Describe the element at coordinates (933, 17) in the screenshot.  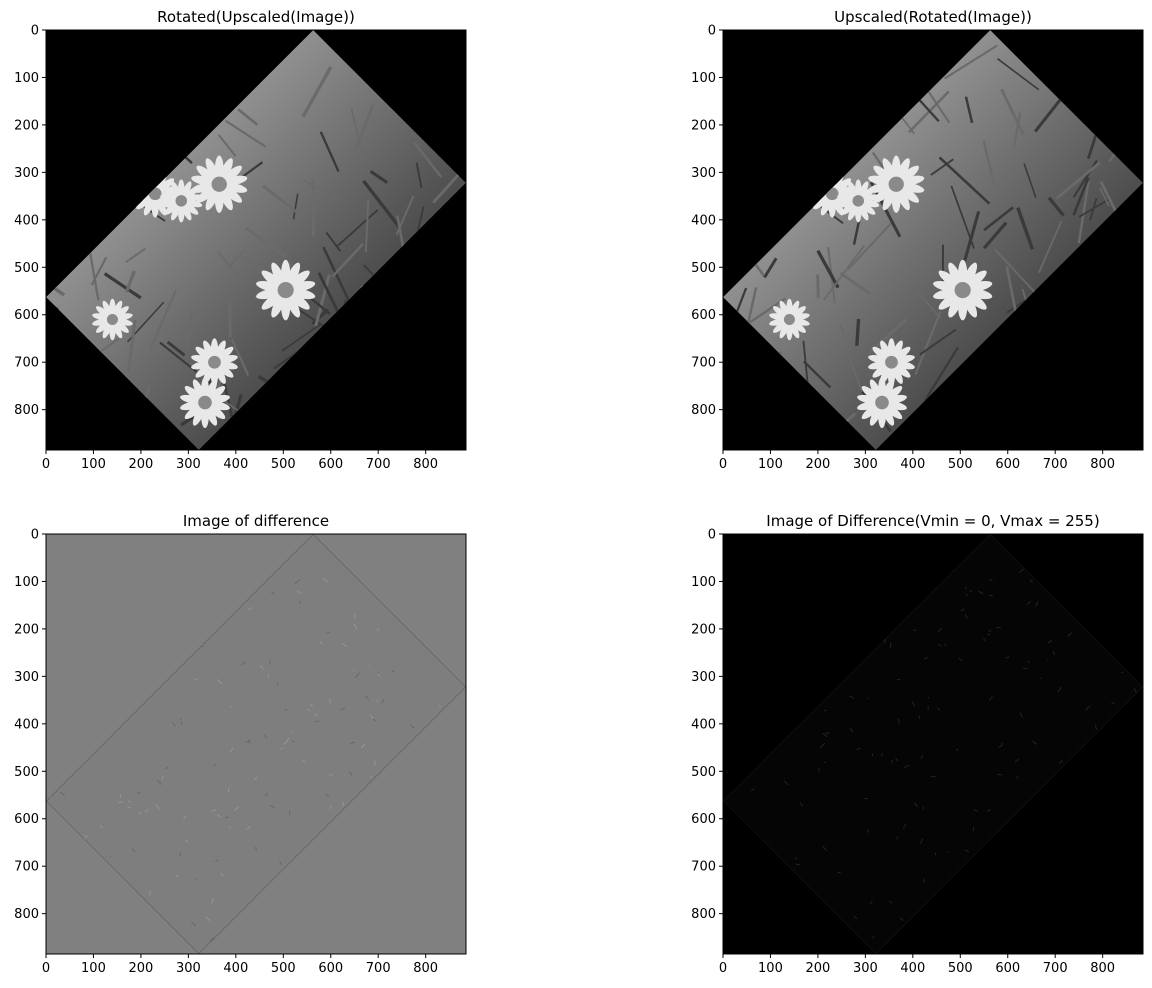
I see `subplot-title: Upscaled(Rotated(Image))` at that location.